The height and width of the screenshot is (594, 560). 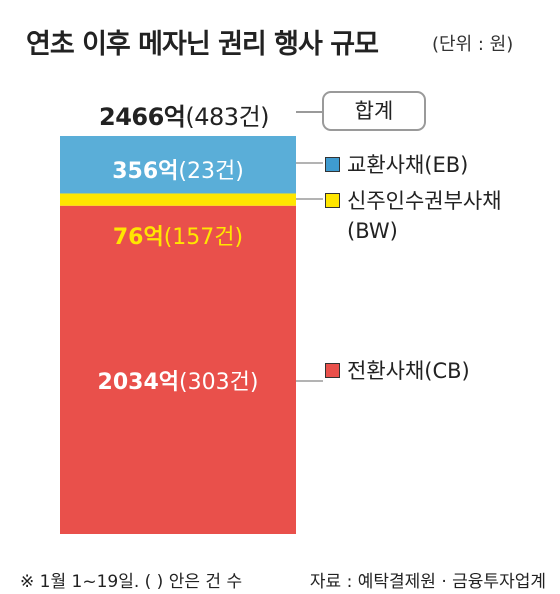 I want to click on legend-swatch-cb, so click(x=332, y=370).